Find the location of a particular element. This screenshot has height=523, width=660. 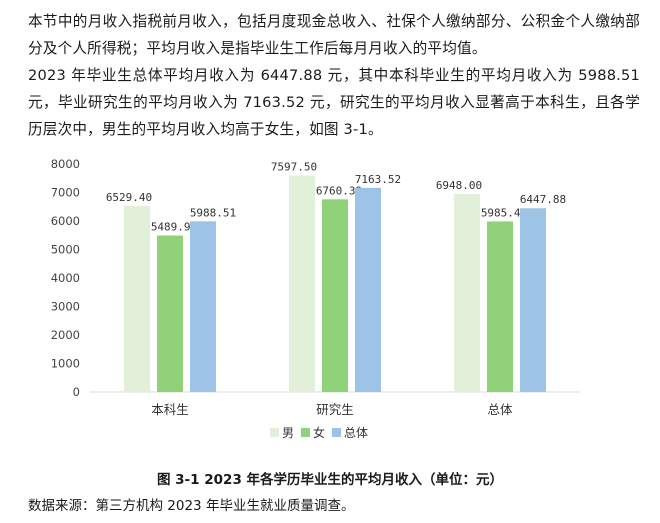

legend-label: 男 is located at coordinates (288, 433).